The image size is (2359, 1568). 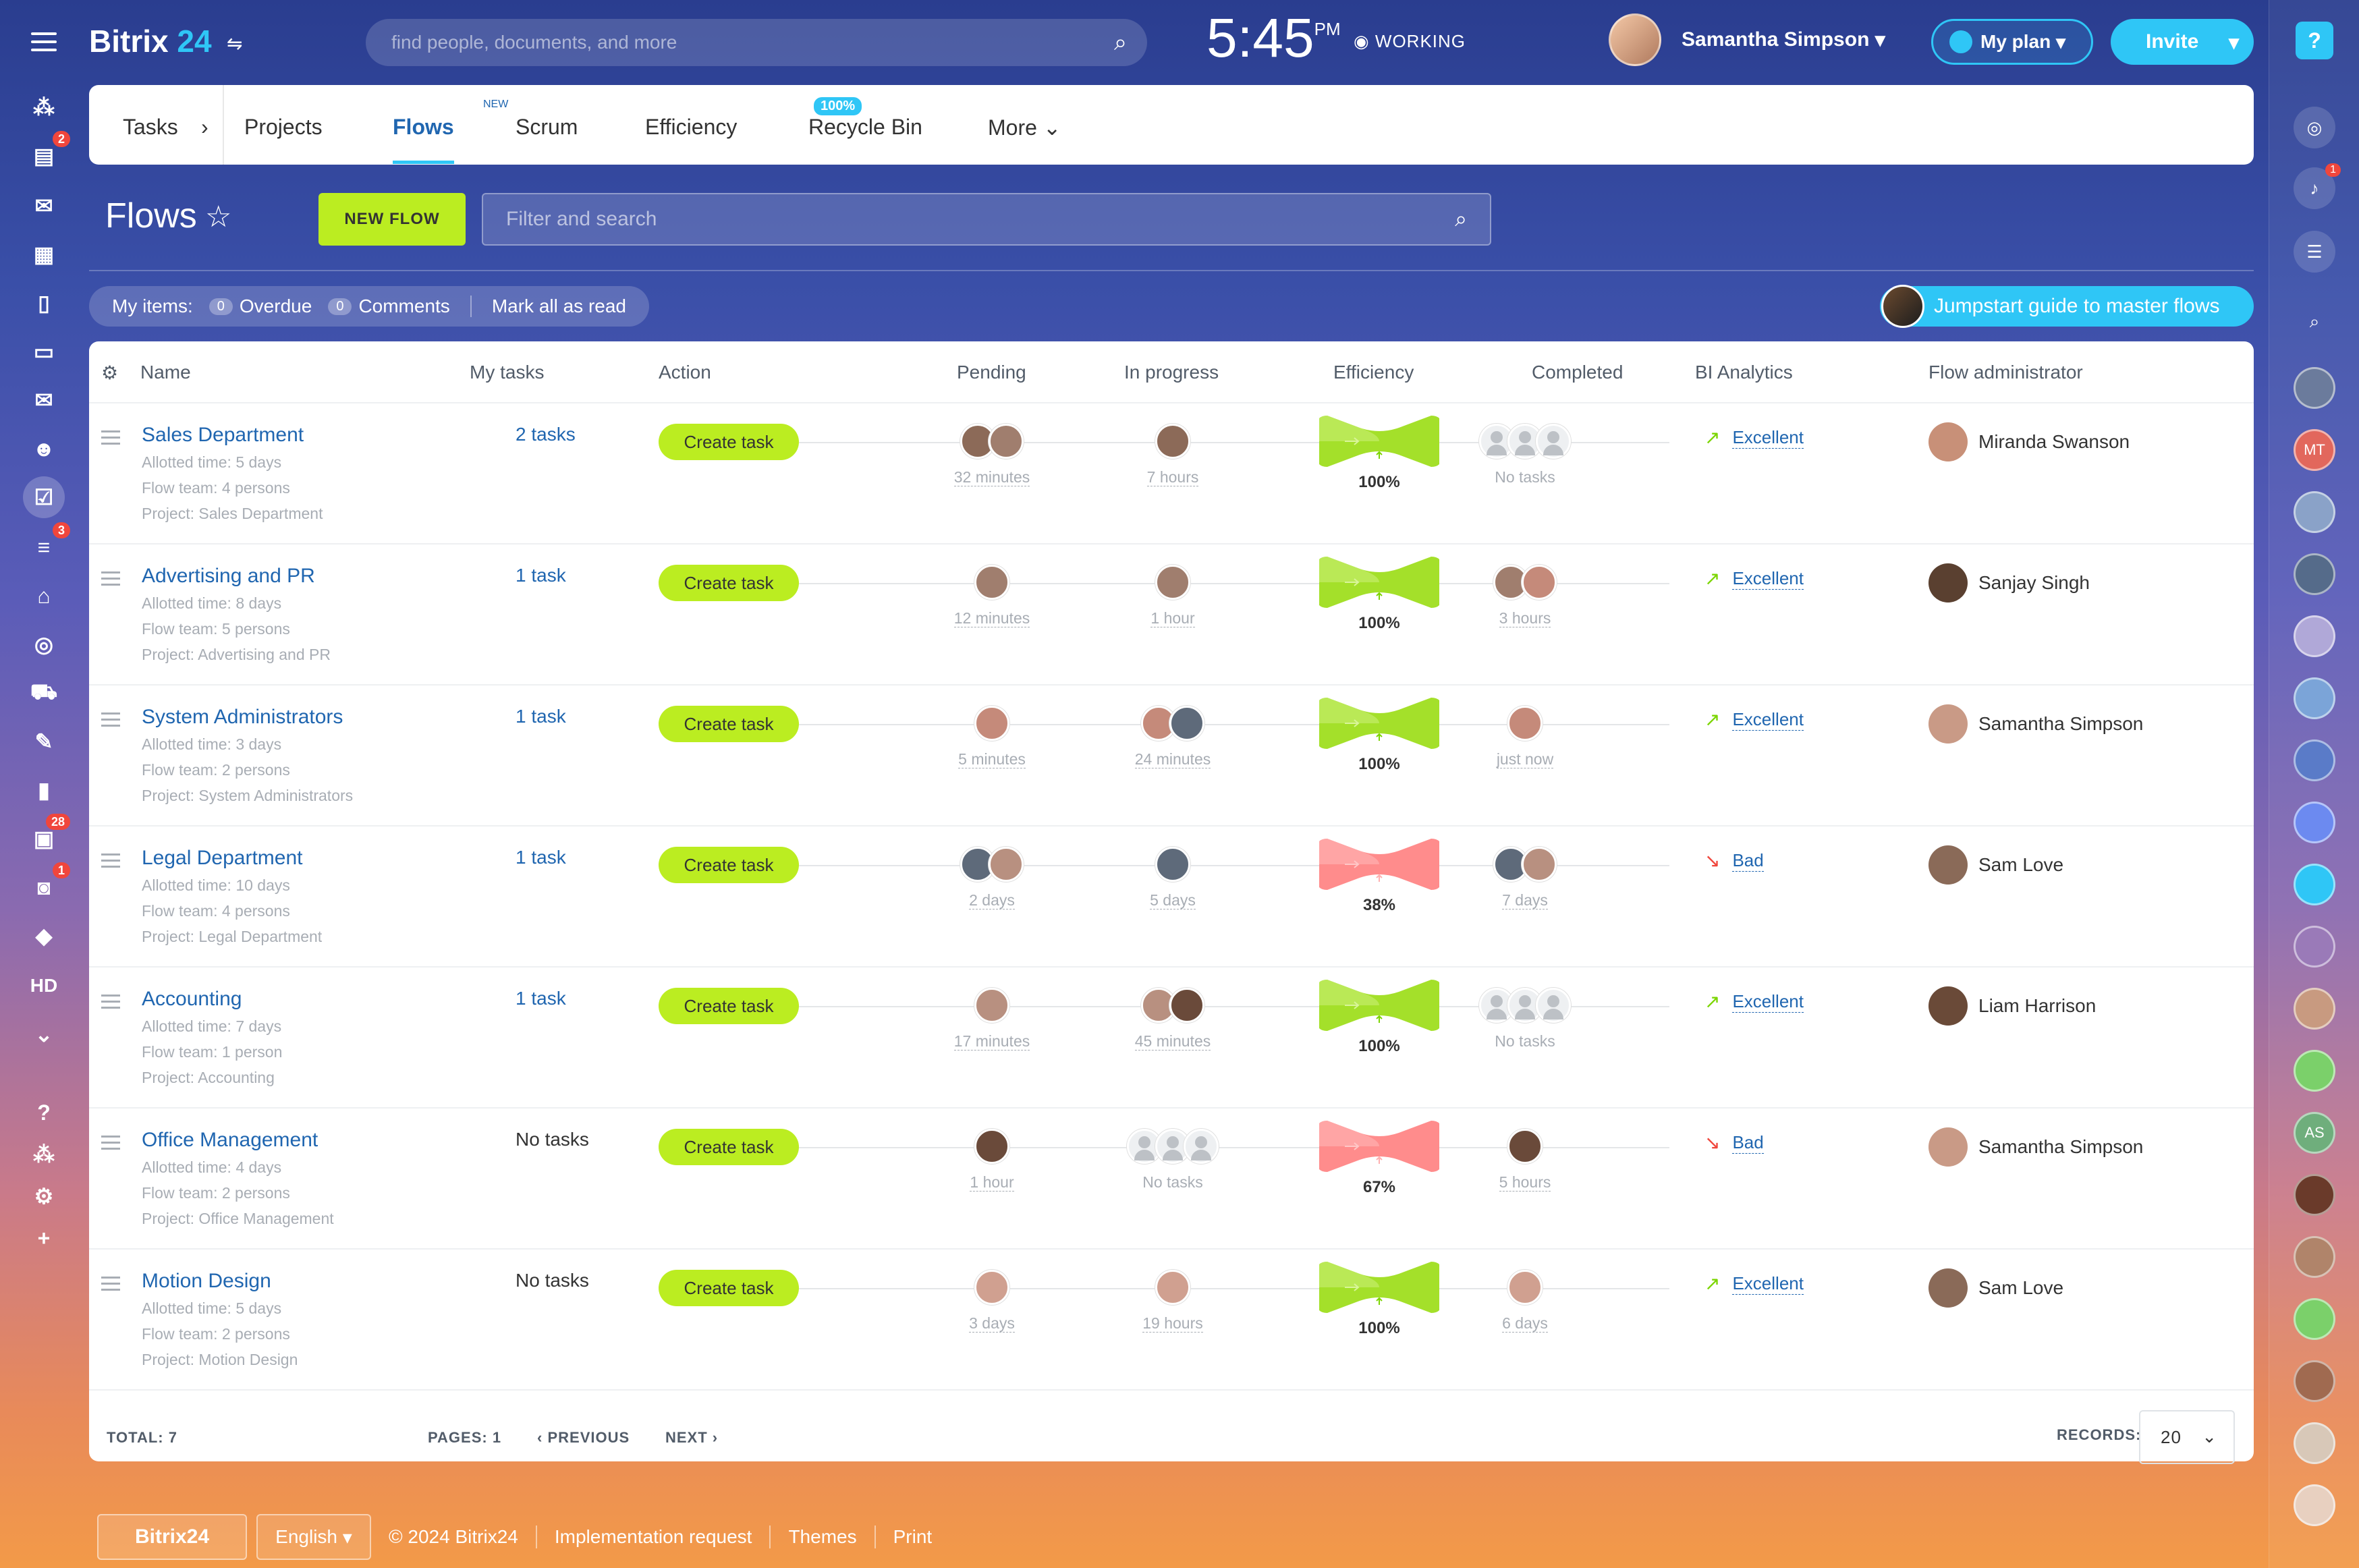 I want to click on sign-icon: ✎, so click(x=44, y=741).